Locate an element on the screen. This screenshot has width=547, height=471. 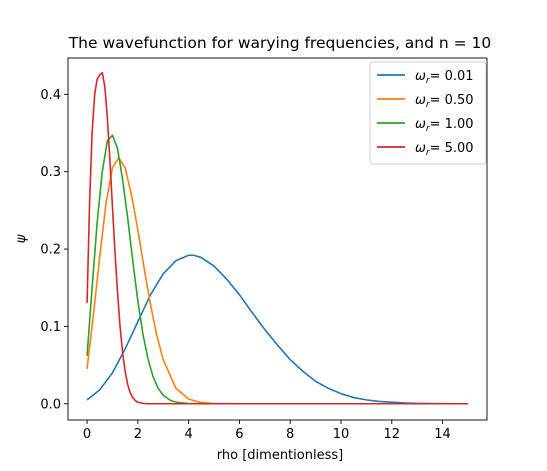
x-tick-label: 2 is located at coordinates (138, 434).